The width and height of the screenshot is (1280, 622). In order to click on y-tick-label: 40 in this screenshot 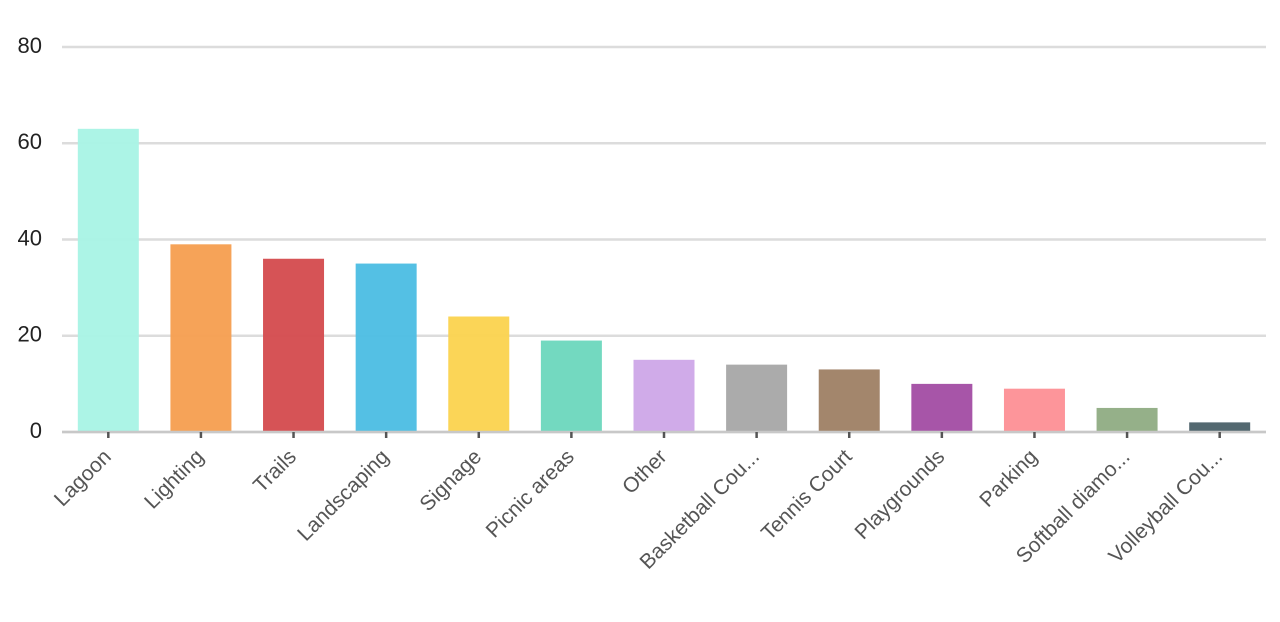, I will do `click(30, 237)`.